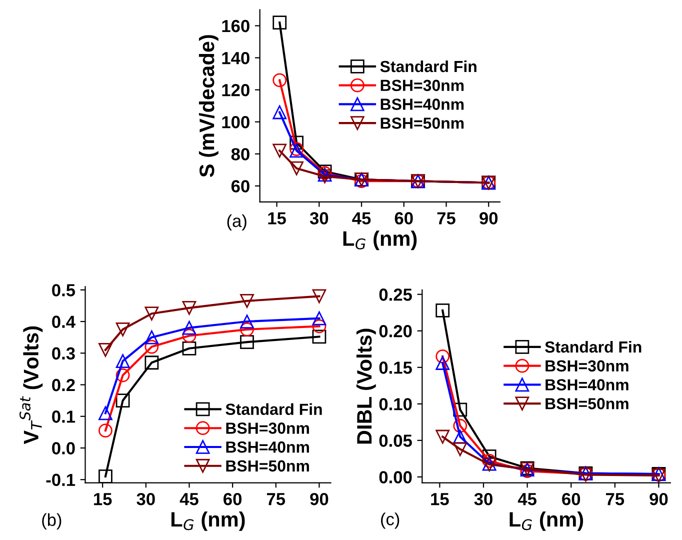 The height and width of the screenshot is (540, 682). Describe the element at coordinates (395, 331) in the screenshot. I see `y-tick-label: 0.20` at that location.